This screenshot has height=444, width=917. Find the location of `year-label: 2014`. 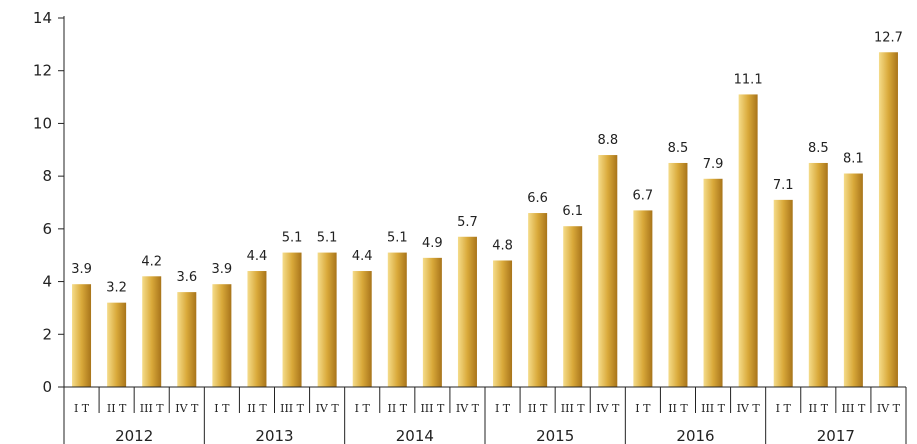

year-label: 2014 is located at coordinates (415, 435).